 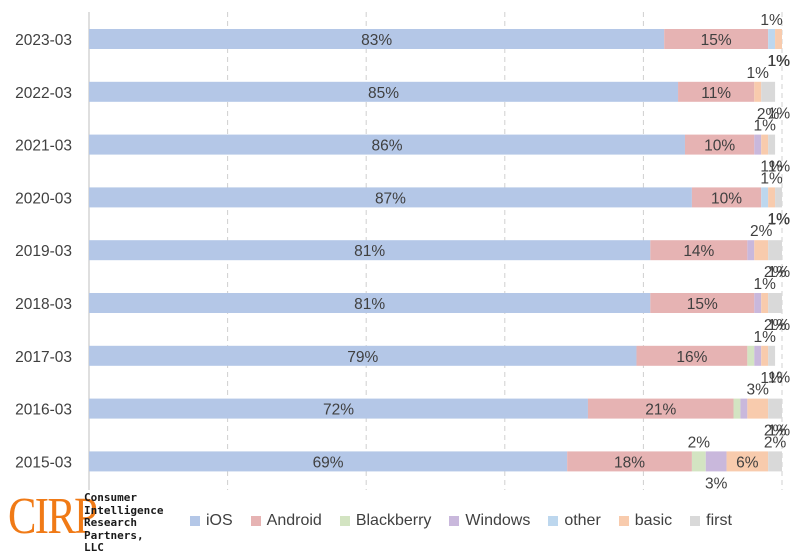 What do you see at coordinates (376, 40) in the screenshot?
I see `data-label: 83%` at bounding box center [376, 40].